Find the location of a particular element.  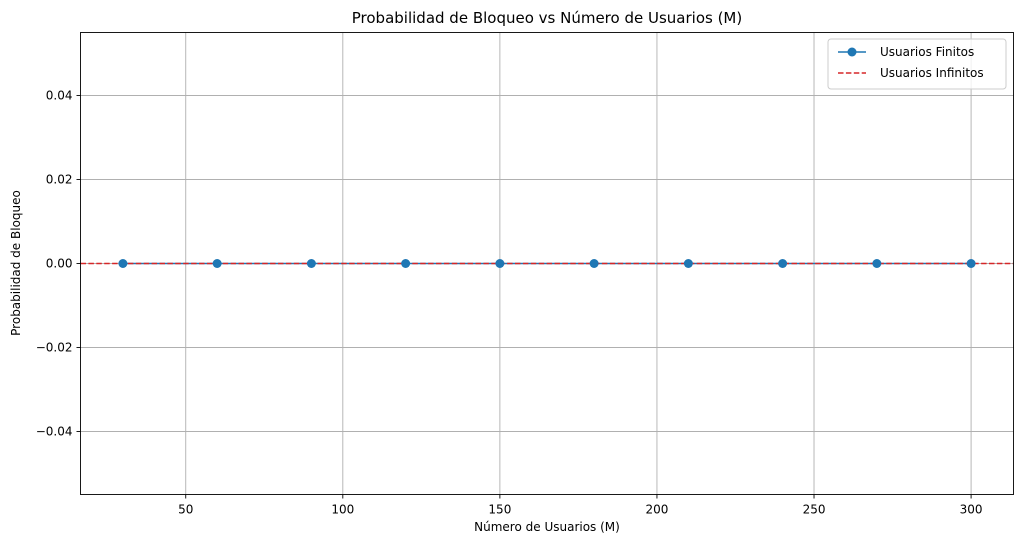

y-tick-label: 0.02 is located at coordinates (59, 180).